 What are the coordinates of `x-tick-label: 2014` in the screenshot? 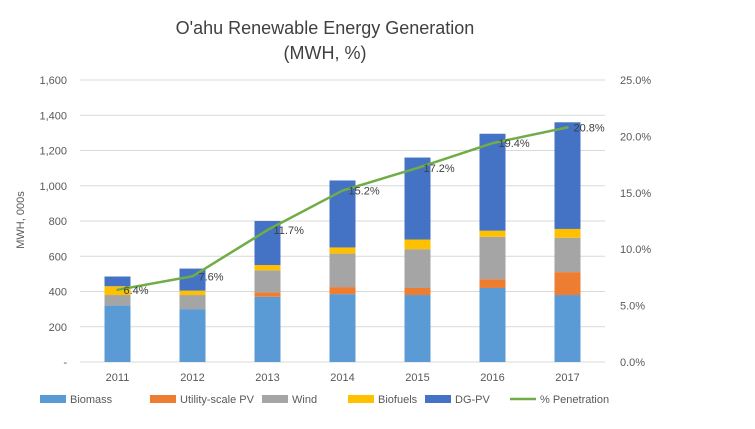 It's located at (342, 378).